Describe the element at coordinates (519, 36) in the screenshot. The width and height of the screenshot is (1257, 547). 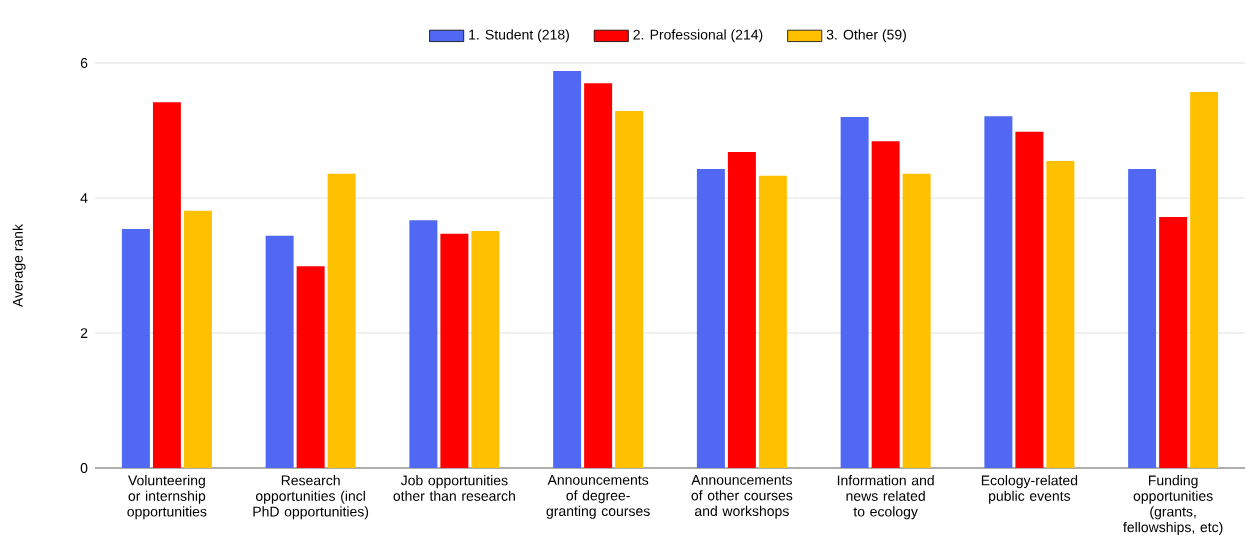
I see `legend-label: 1. Student (218)` at that location.